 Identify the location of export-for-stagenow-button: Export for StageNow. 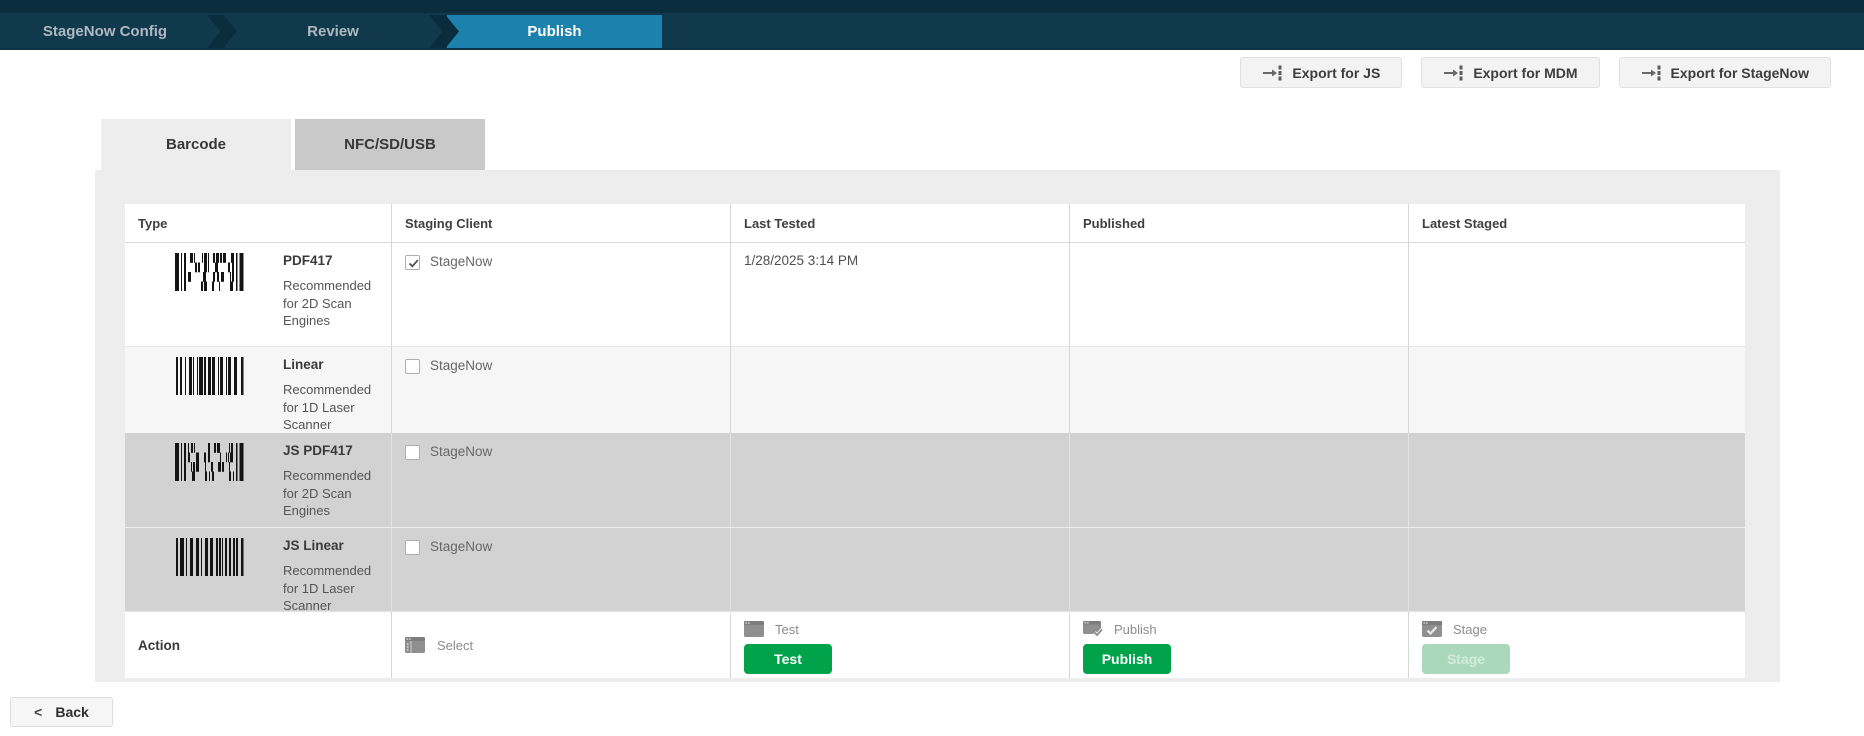
(1724, 72).